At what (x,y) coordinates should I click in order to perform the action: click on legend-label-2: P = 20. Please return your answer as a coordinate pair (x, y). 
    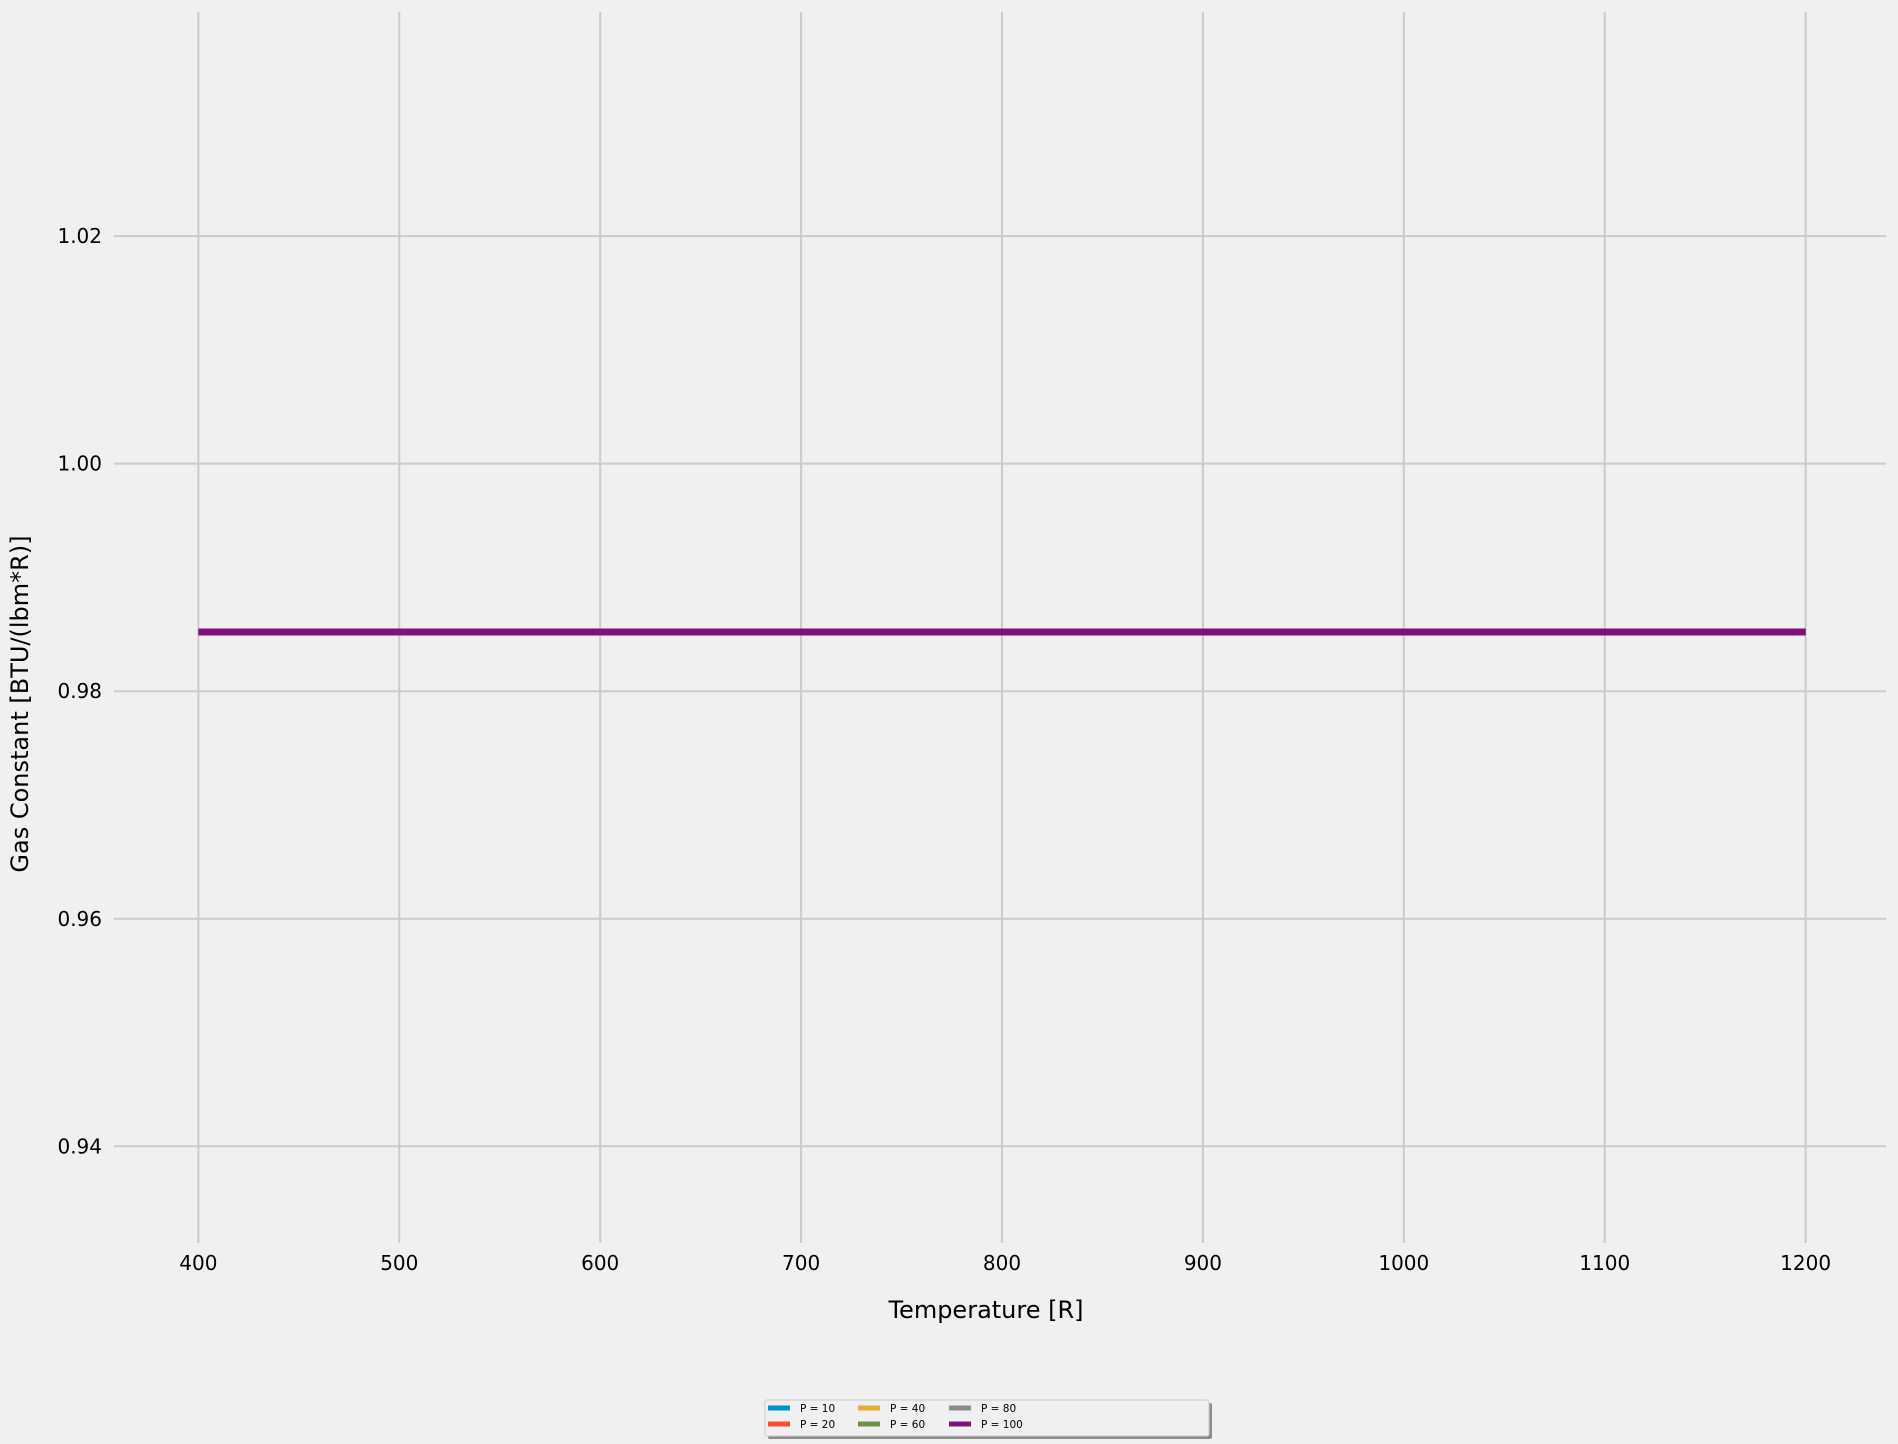
    Looking at the image, I should click on (817, 1425).